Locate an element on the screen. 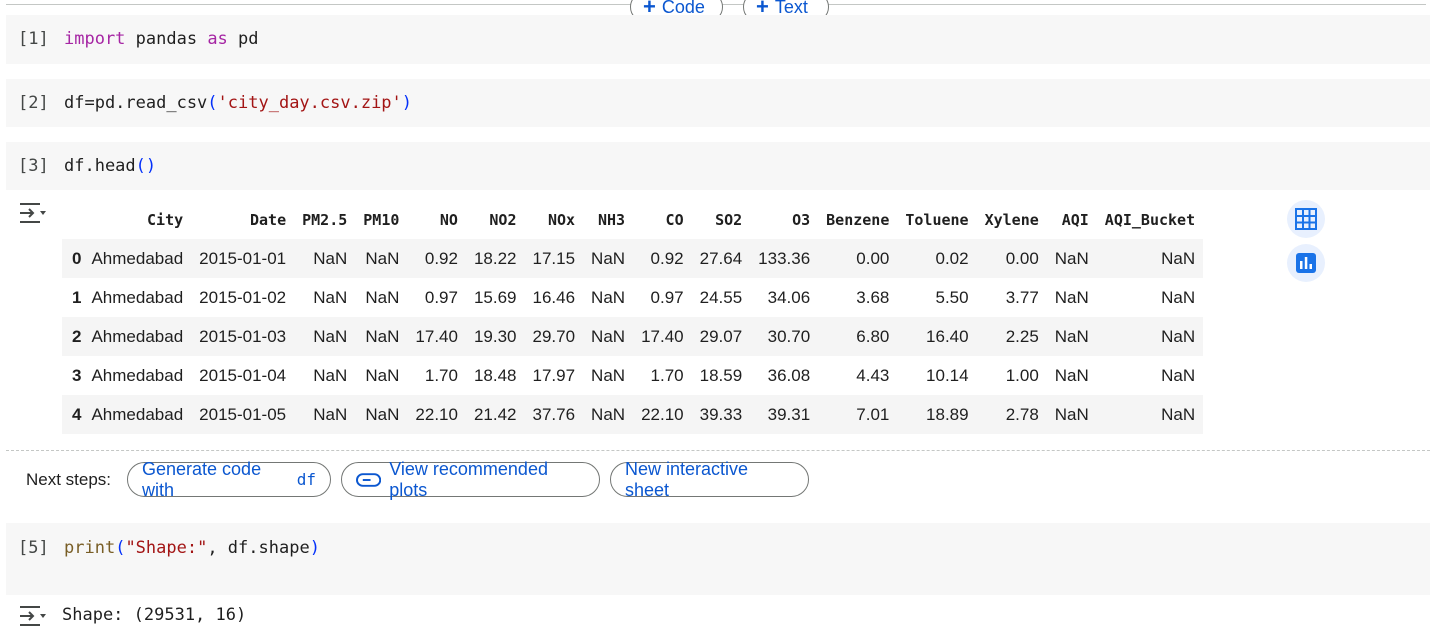 This screenshot has height=637, width=1430. table-cell: 7.01 is located at coordinates (873, 414).